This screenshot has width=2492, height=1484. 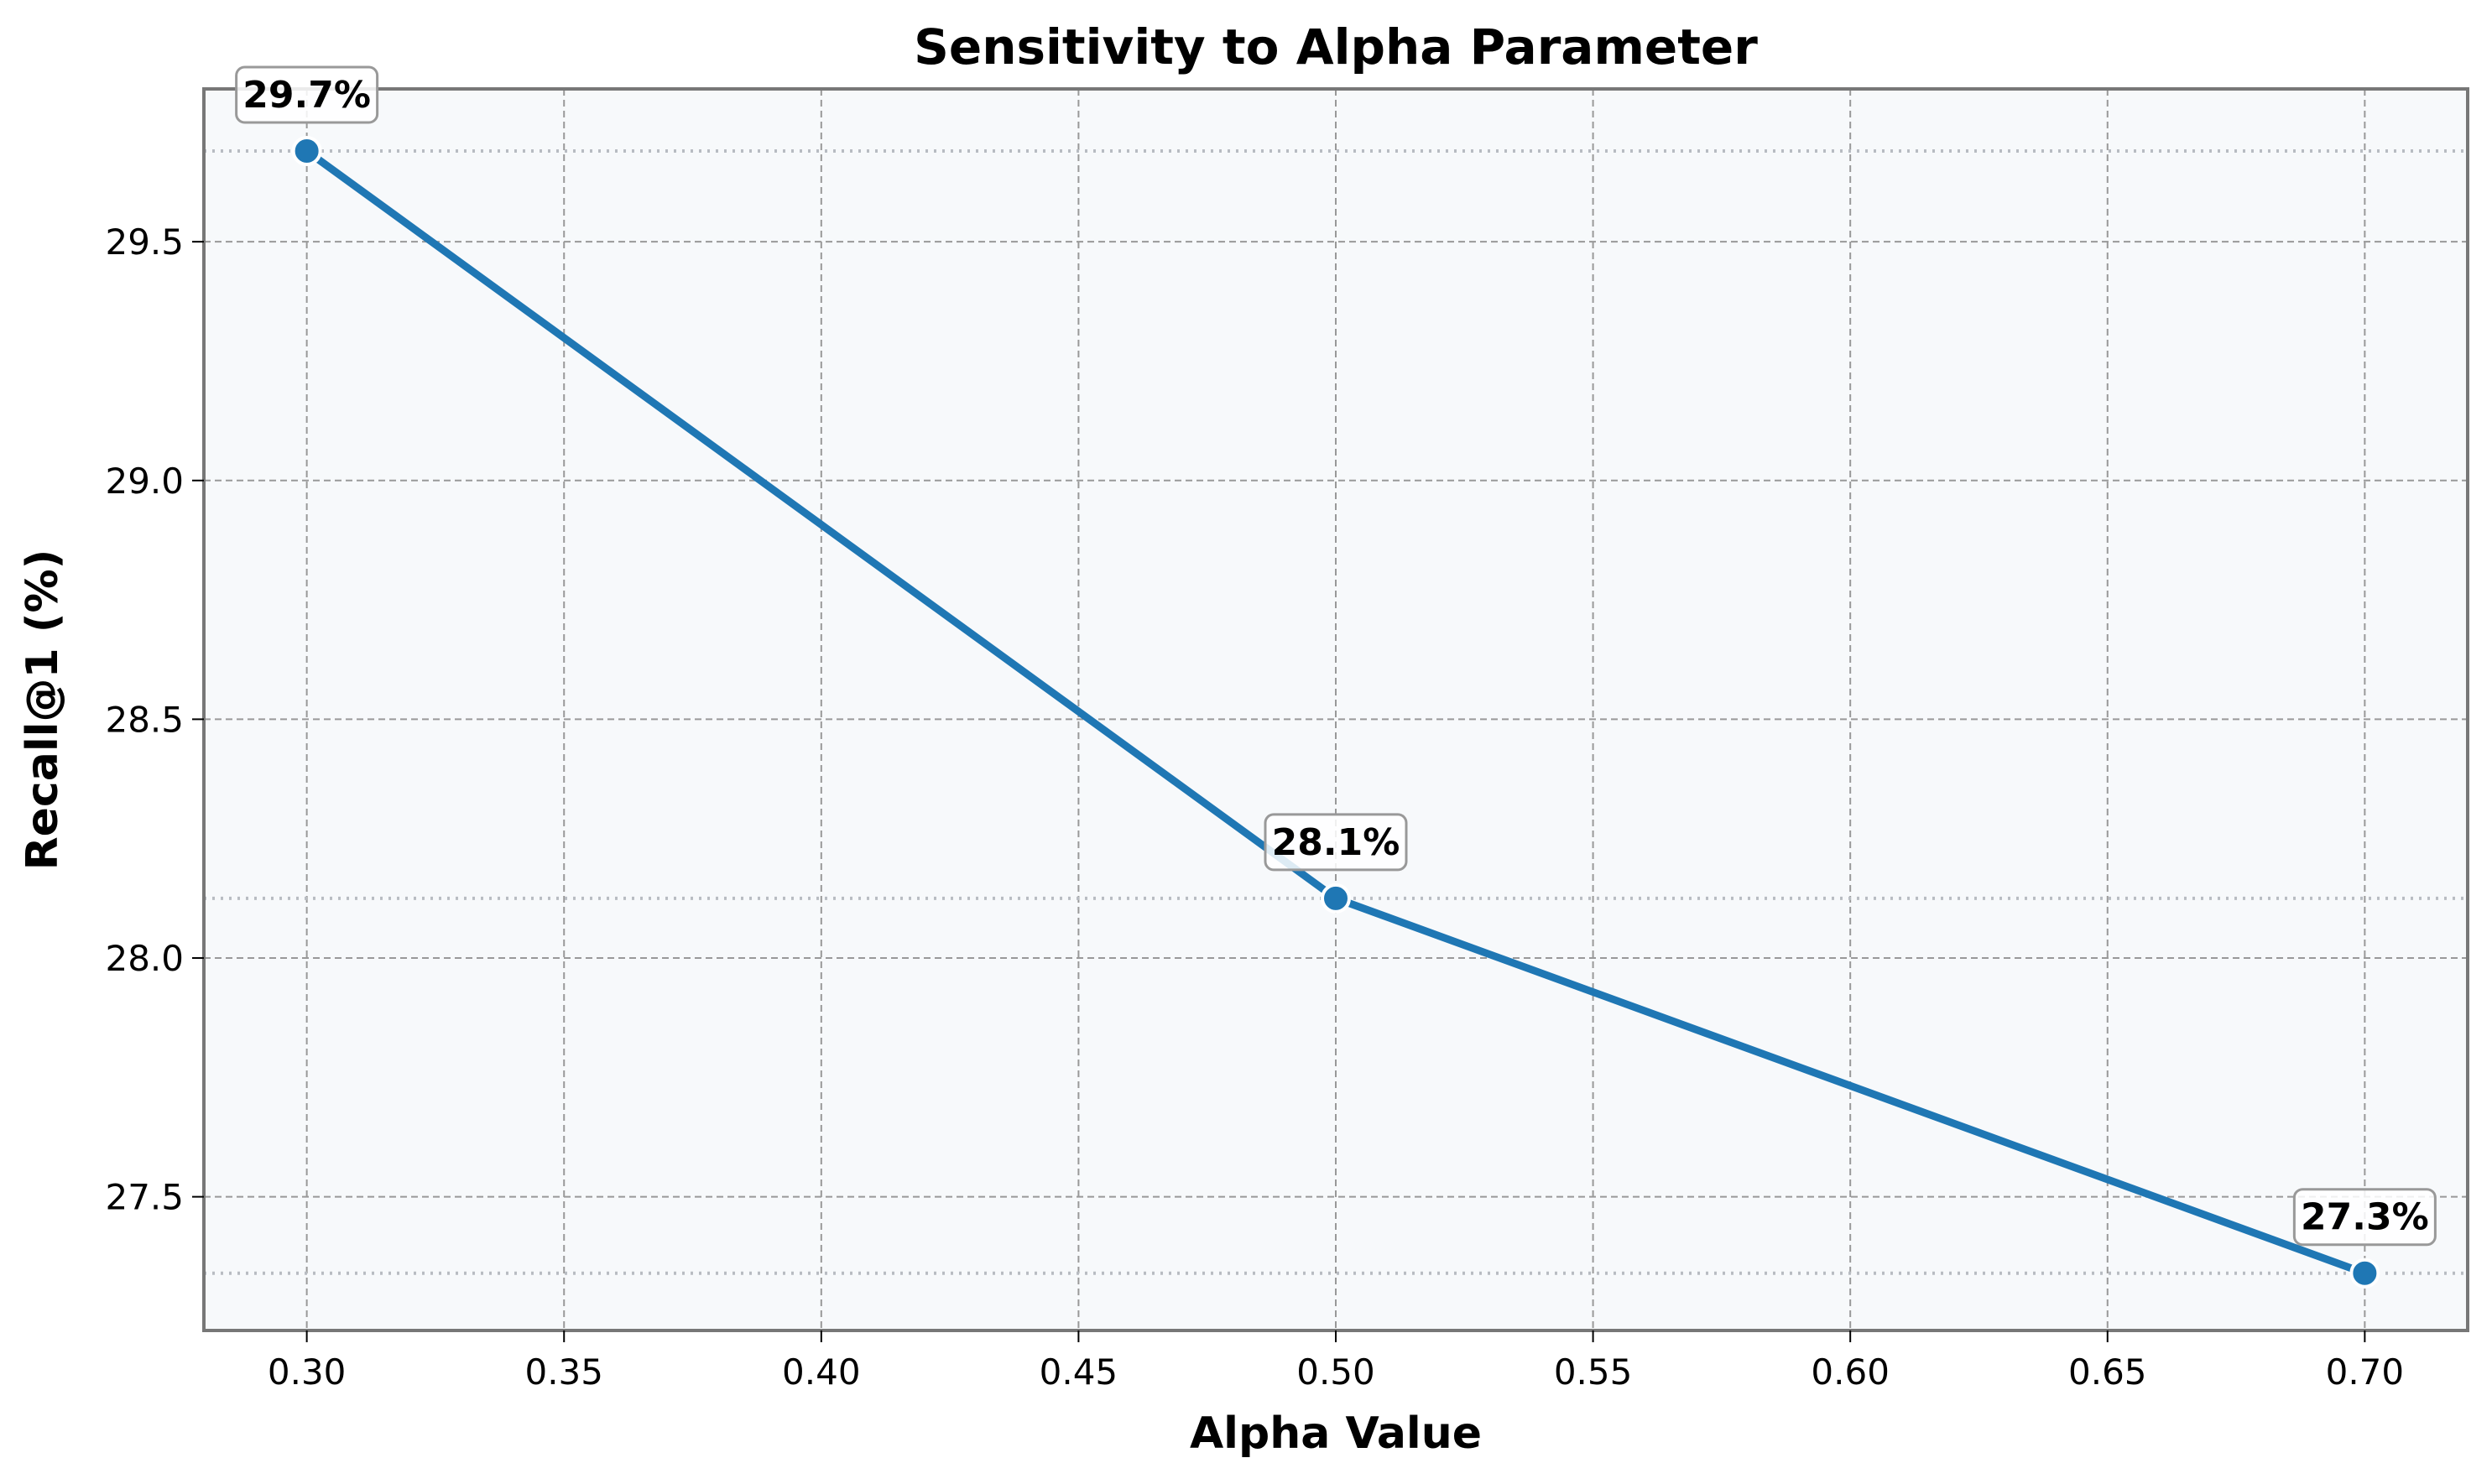 I want to click on y-tick-label: 27.5, so click(x=145, y=1197).